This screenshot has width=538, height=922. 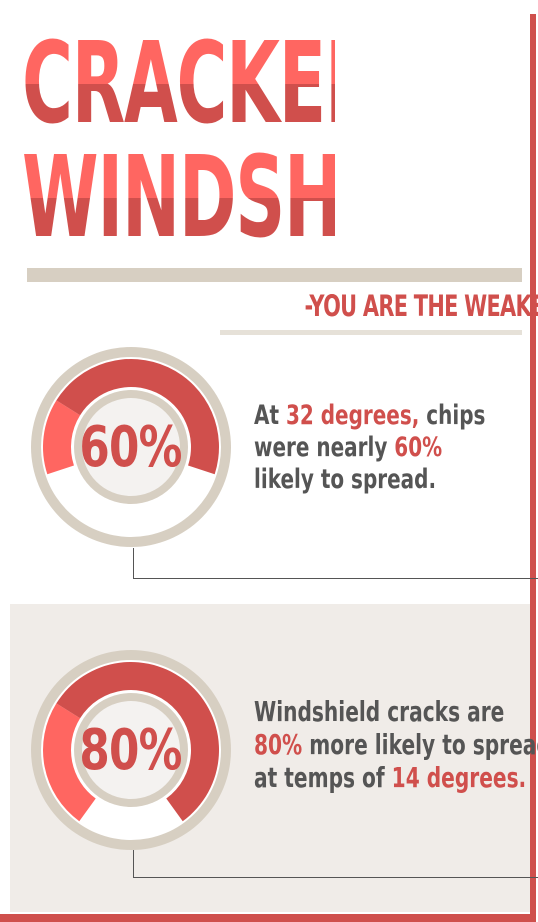 What do you see at coordinates (268, 918) in the screenshot?
I see `bottom-border` at bounding box center [268, 918].